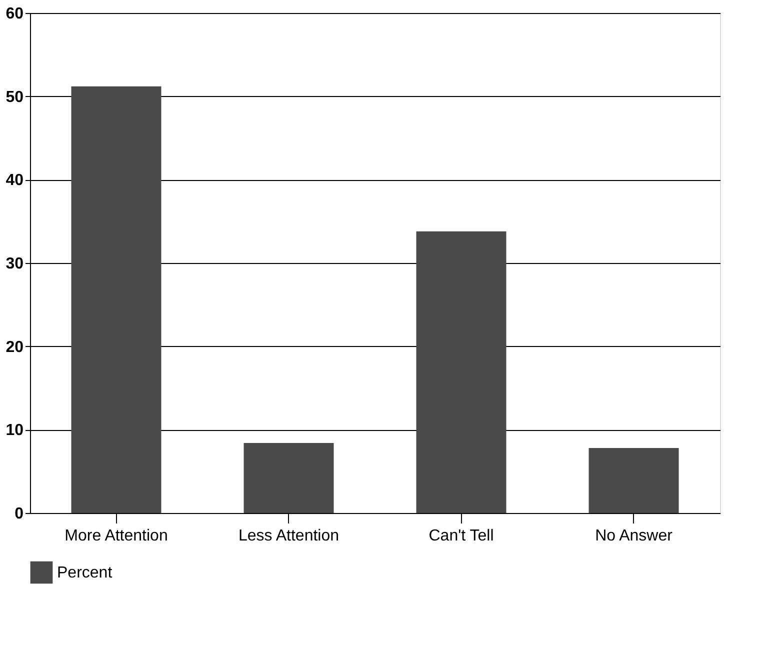 This screenshot has width=781, height=651. Describe the element at coordinates (634, 536) in the screenshot. I see `x-tick-label: No Answer` at that location.